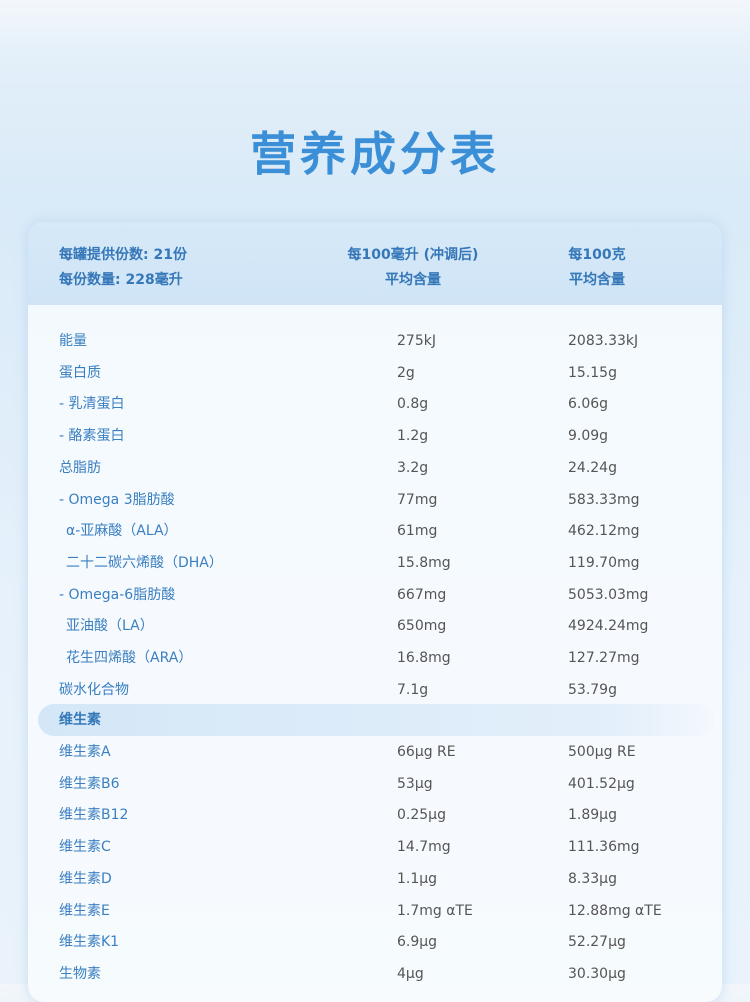 Image resolution: width=750 pixels, height=1002 pixels. I want to click on value-cell: 9.09g, so click(588, 436).